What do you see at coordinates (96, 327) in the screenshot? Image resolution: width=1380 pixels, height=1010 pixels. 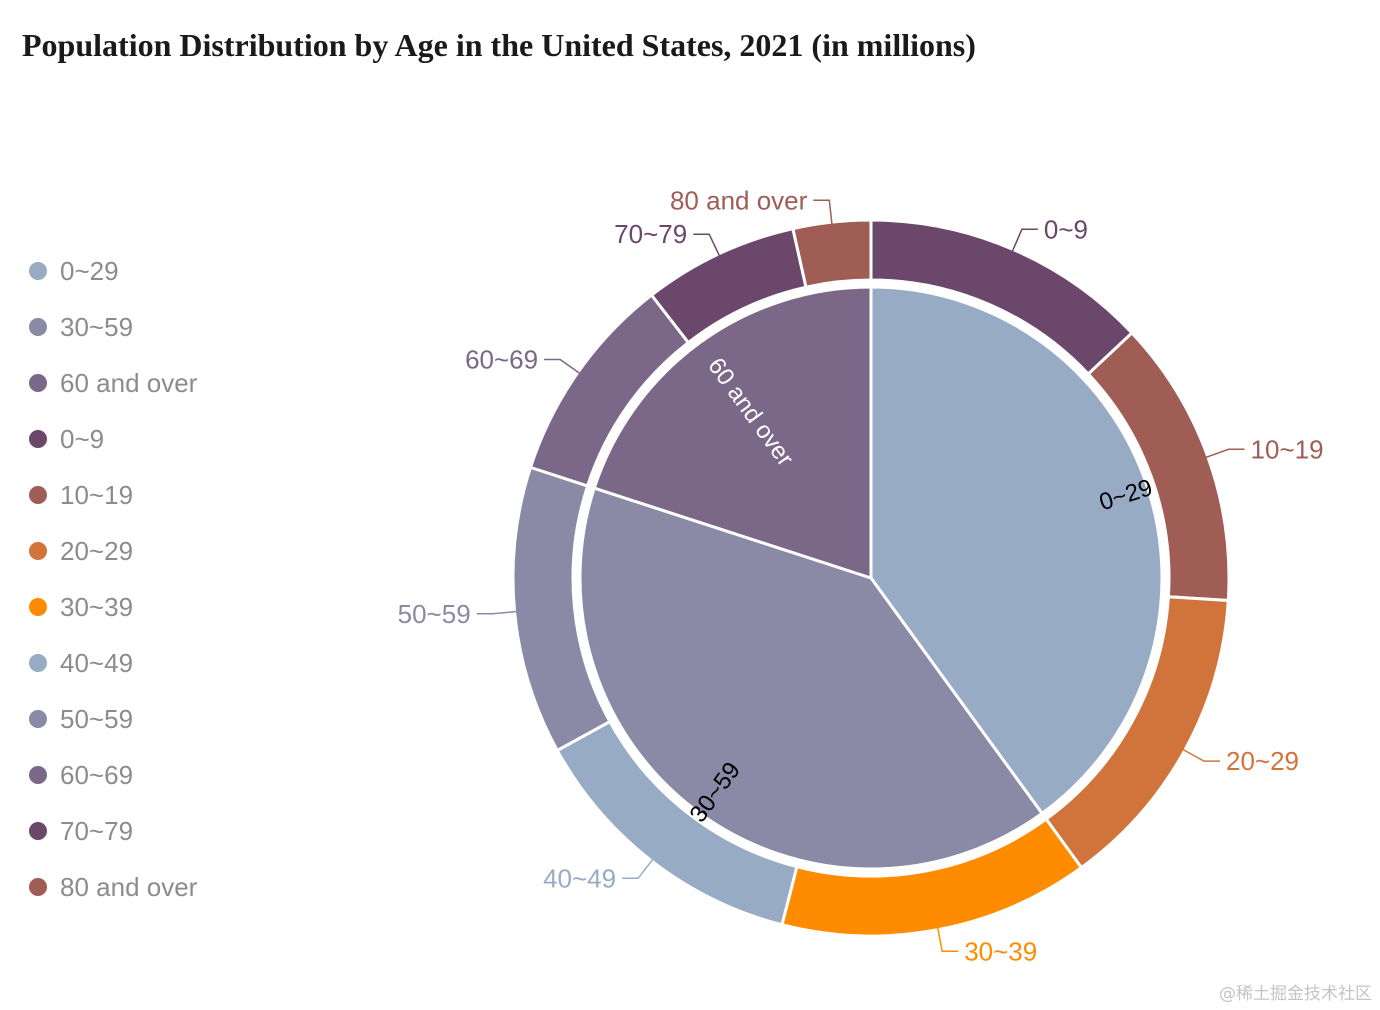 I see `legend-label-30-59: 30~59` at bounding box center [96, 327].